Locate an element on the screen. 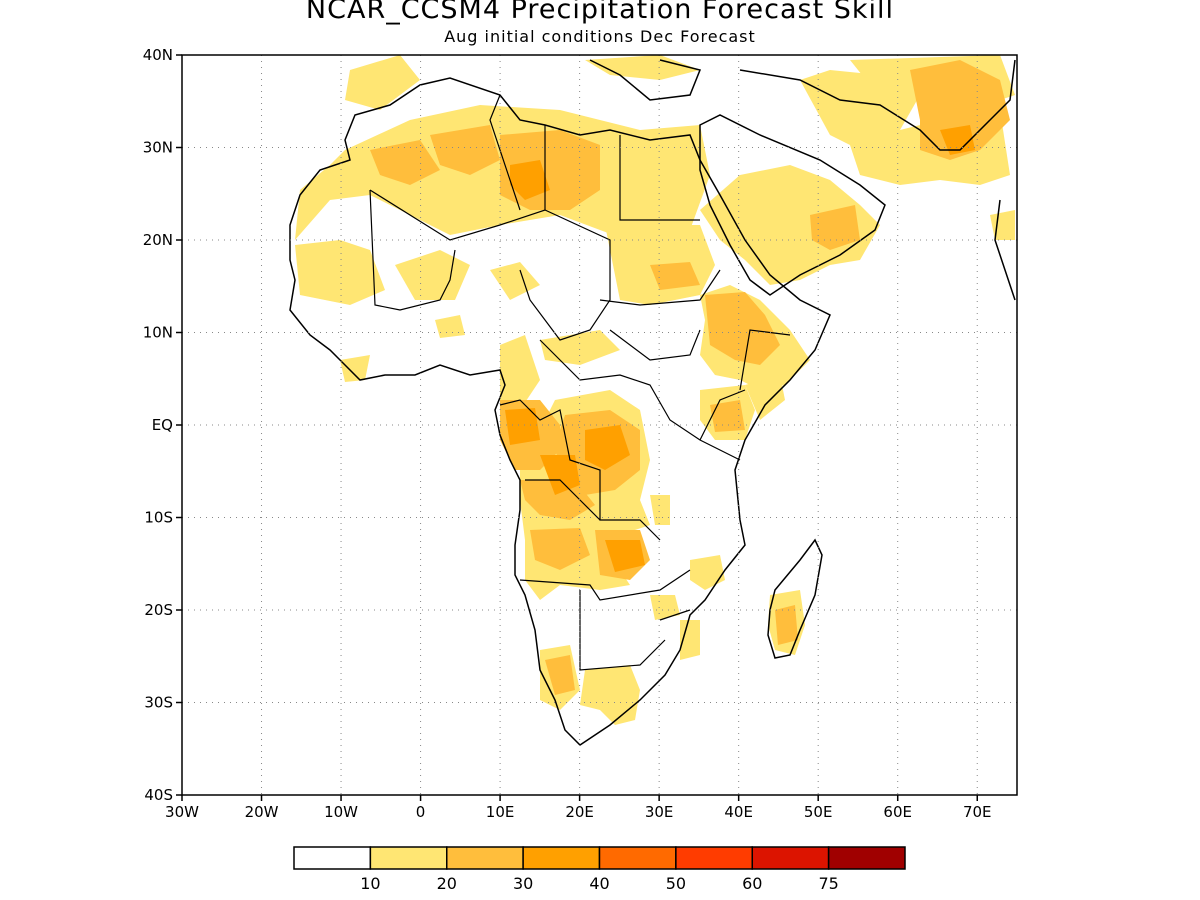 Image resolution: width=1200 pixels, height=900 pixels. lon-tick-label: 40E is located at coordinates (738, 812).